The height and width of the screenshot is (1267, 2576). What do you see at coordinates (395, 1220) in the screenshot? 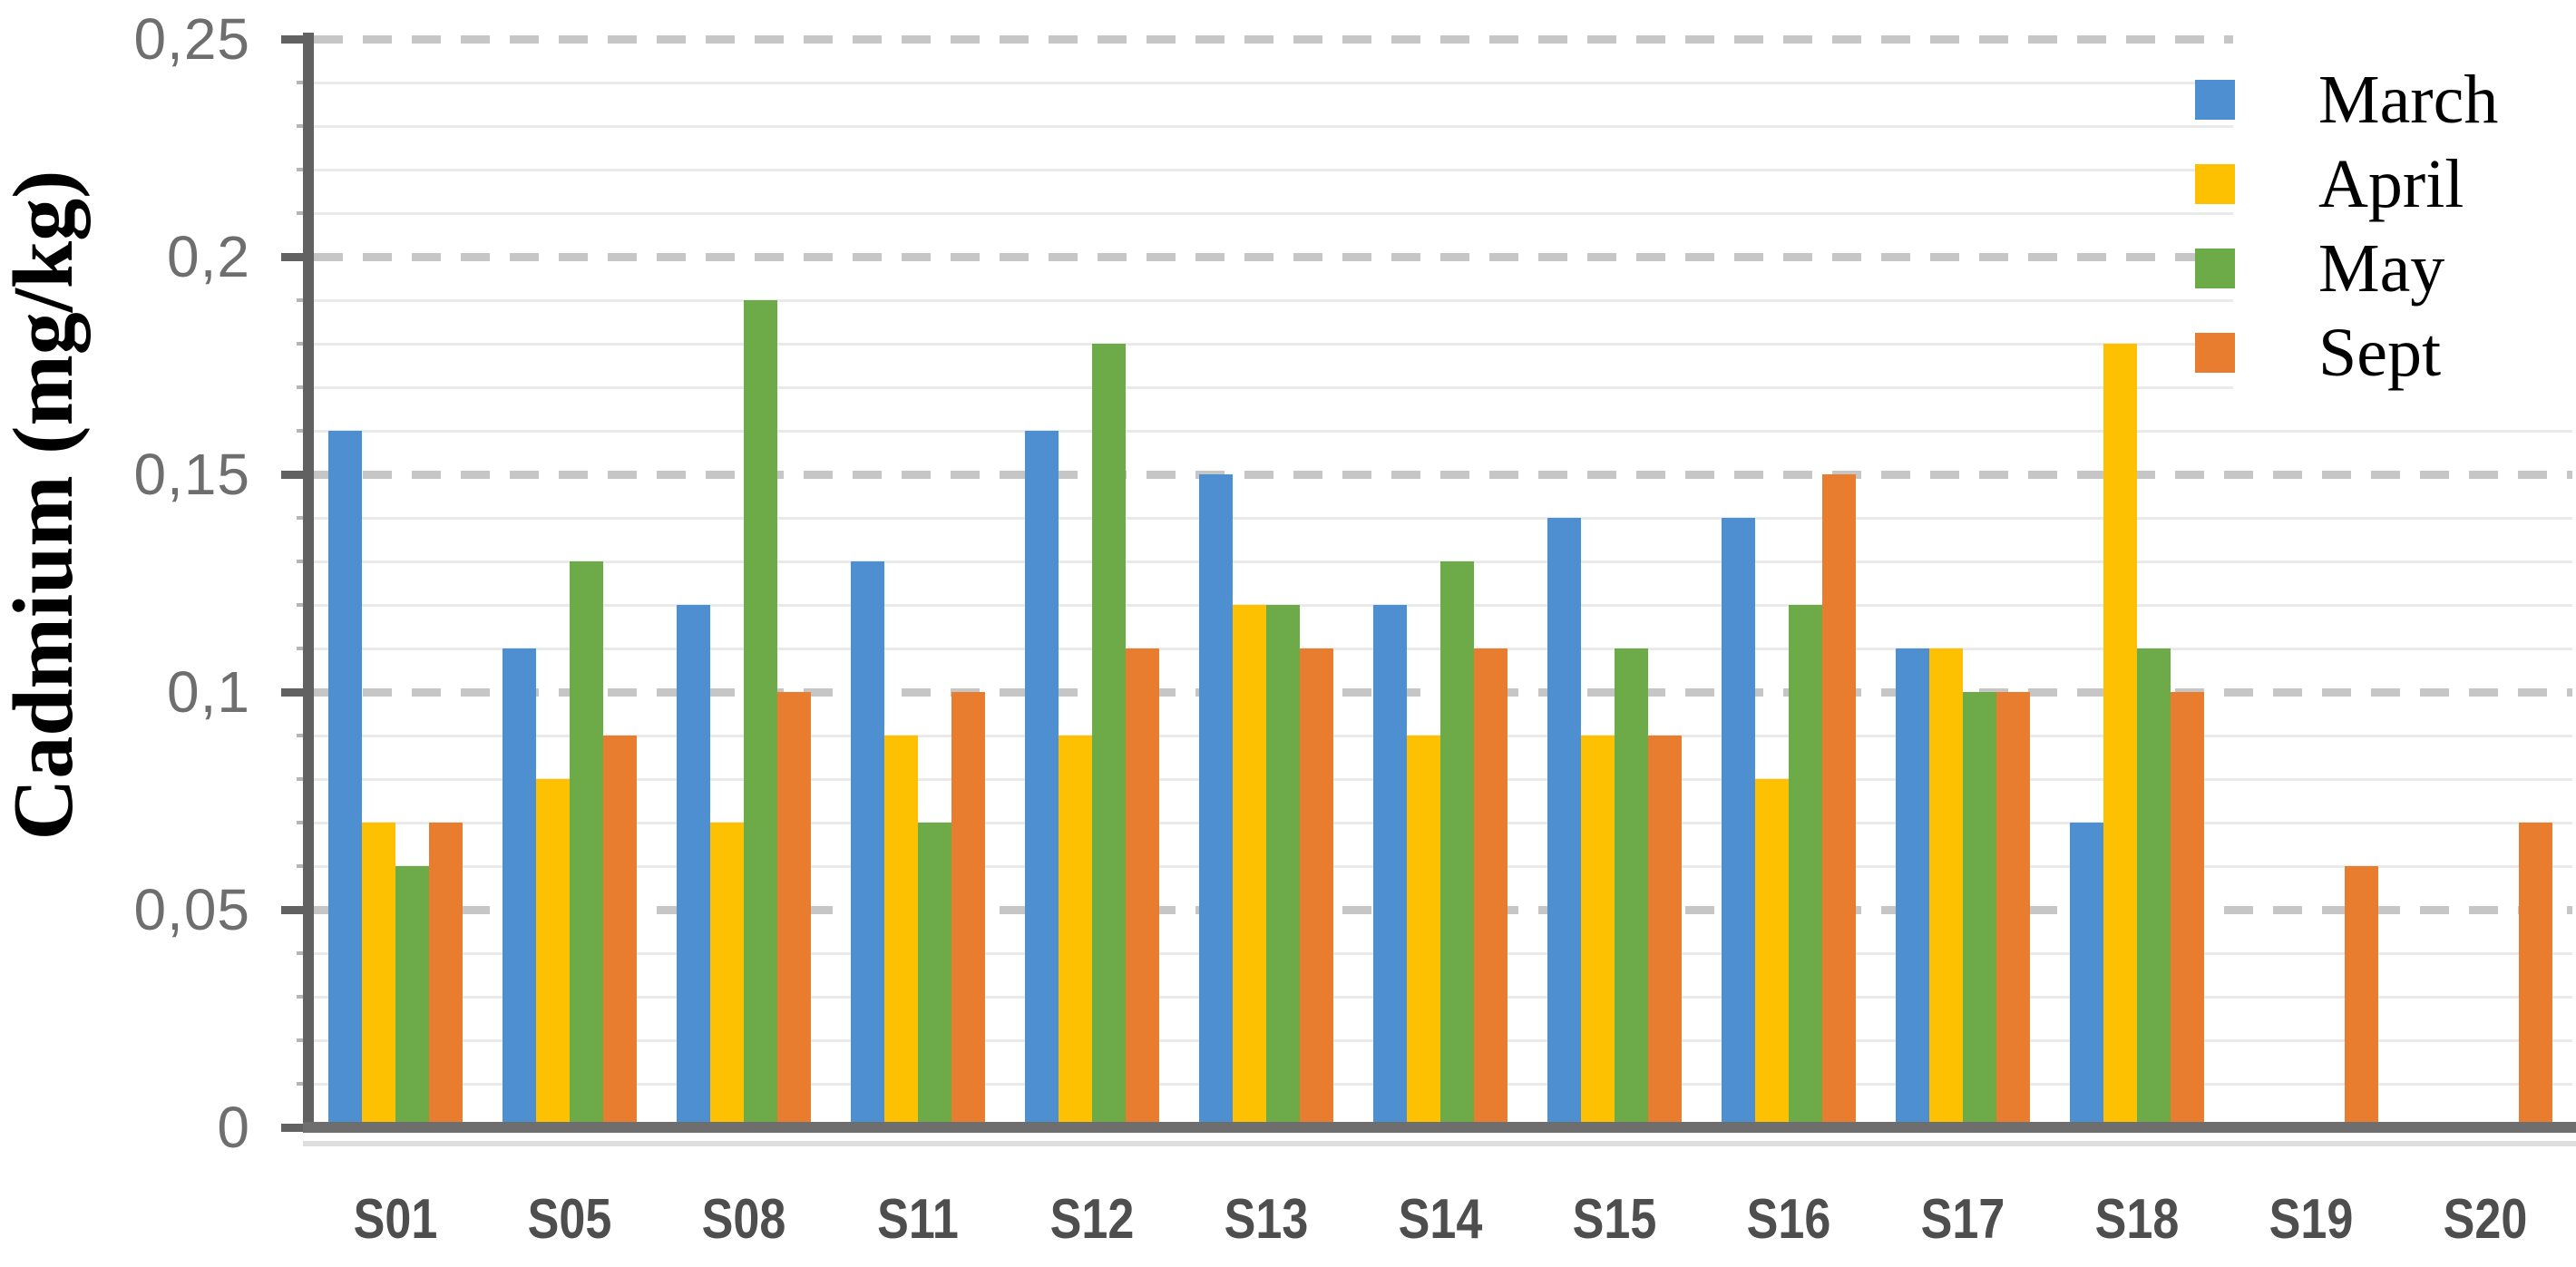
I see `x-axis-category-label: S01` at bounding box center [395, 1220].